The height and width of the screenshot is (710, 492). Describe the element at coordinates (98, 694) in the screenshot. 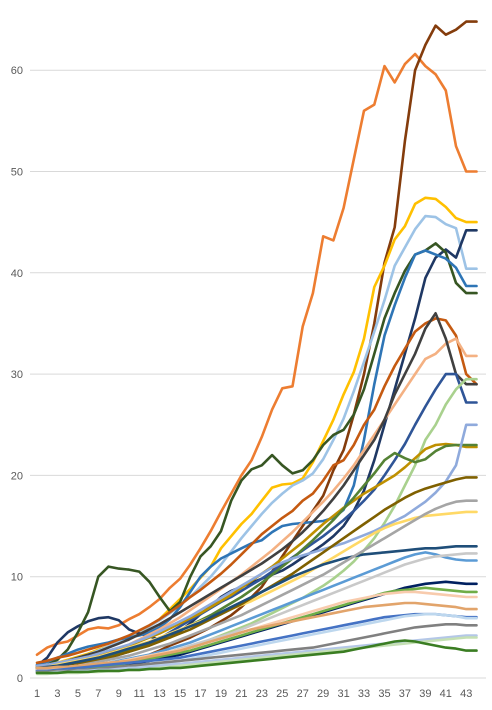

I see `x-tick-label: 7` at that location.